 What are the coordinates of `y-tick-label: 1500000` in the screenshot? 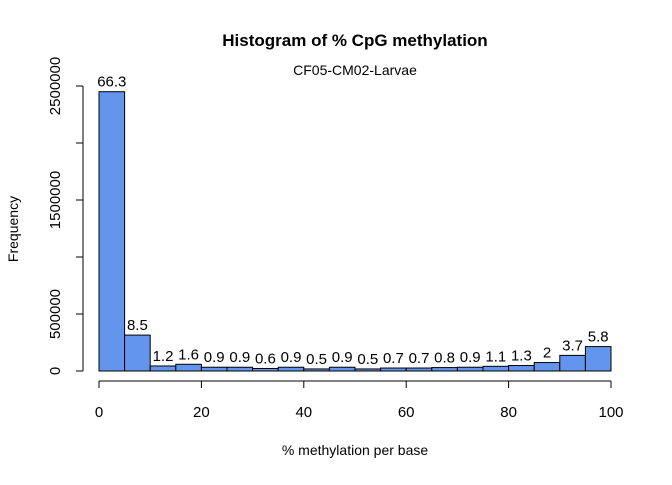 It's located at (55, 200).